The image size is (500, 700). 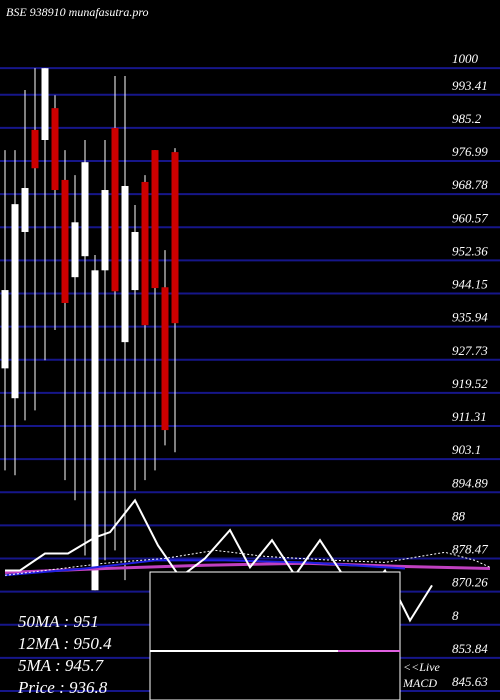 I want to click on y-tick-label: 960.57, so click(x=470, y=217).